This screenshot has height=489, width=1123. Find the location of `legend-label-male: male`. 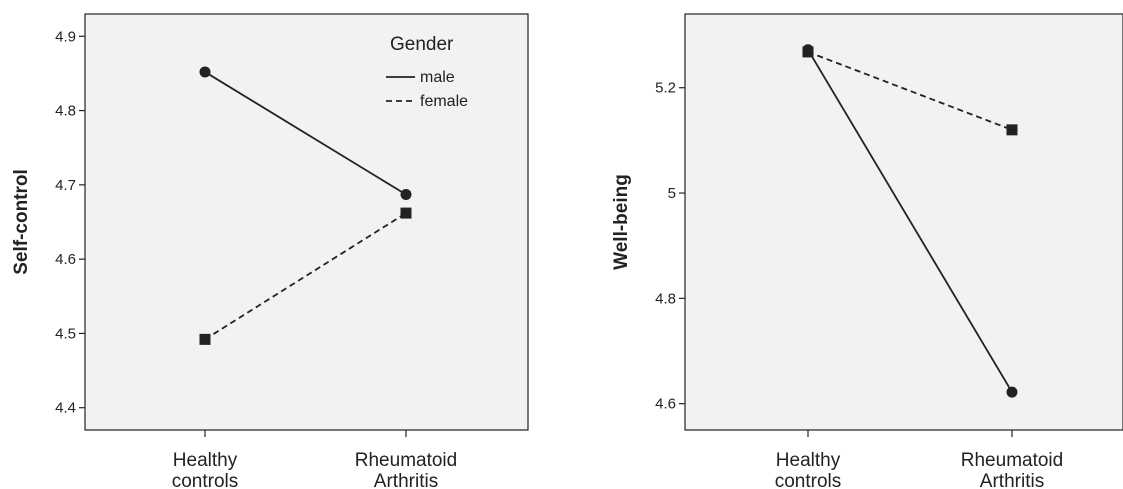

legend-label-male: male is located at coordinates (437, 77).